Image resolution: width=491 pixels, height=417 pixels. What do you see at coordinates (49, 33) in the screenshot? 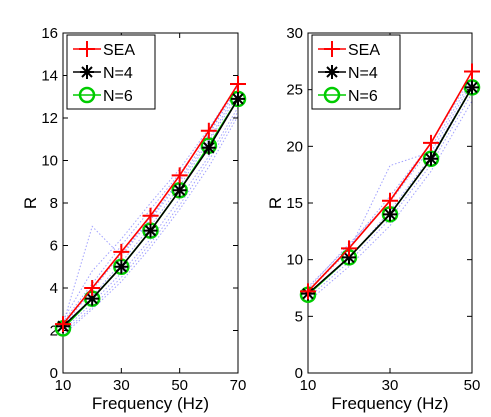
I see `y-tick-label: 16` at bounding box center [49, 33].